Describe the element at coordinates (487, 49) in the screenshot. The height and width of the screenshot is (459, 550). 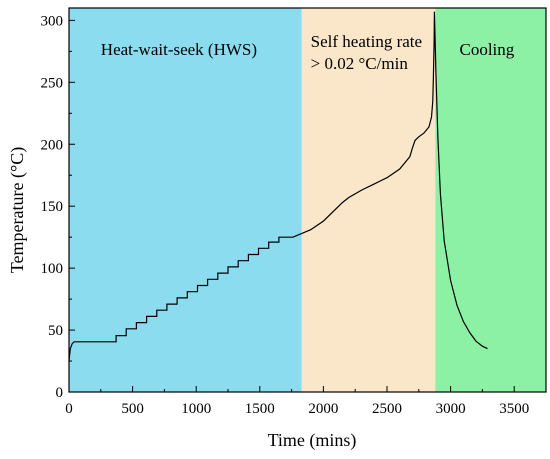
I see `region-label-cooling: Cooling` at that location.